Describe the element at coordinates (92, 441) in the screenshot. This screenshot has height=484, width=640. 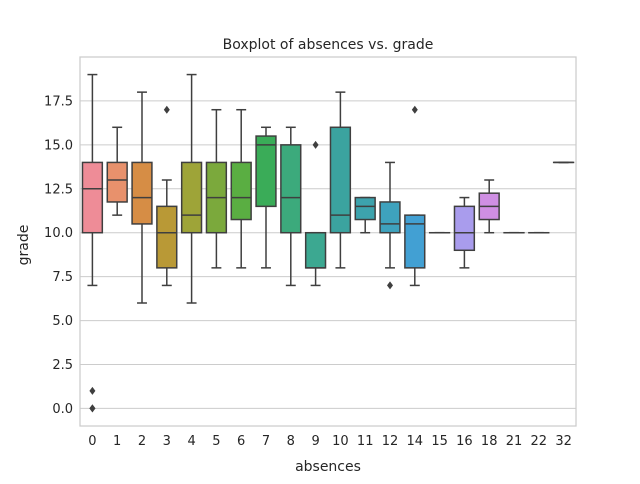
I see `x-tick-label: 0` at that location.